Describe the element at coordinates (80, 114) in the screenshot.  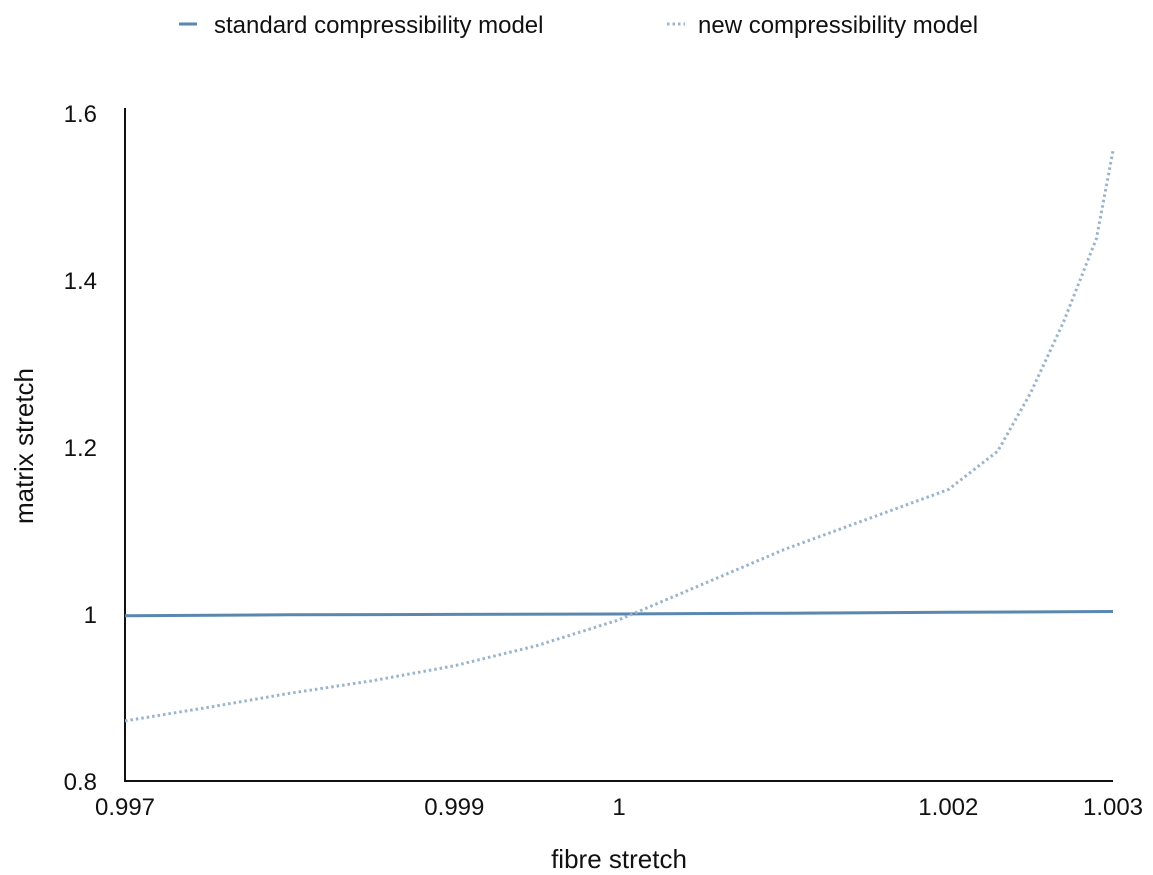
I see `y-tick-label: 1.6` at that location.